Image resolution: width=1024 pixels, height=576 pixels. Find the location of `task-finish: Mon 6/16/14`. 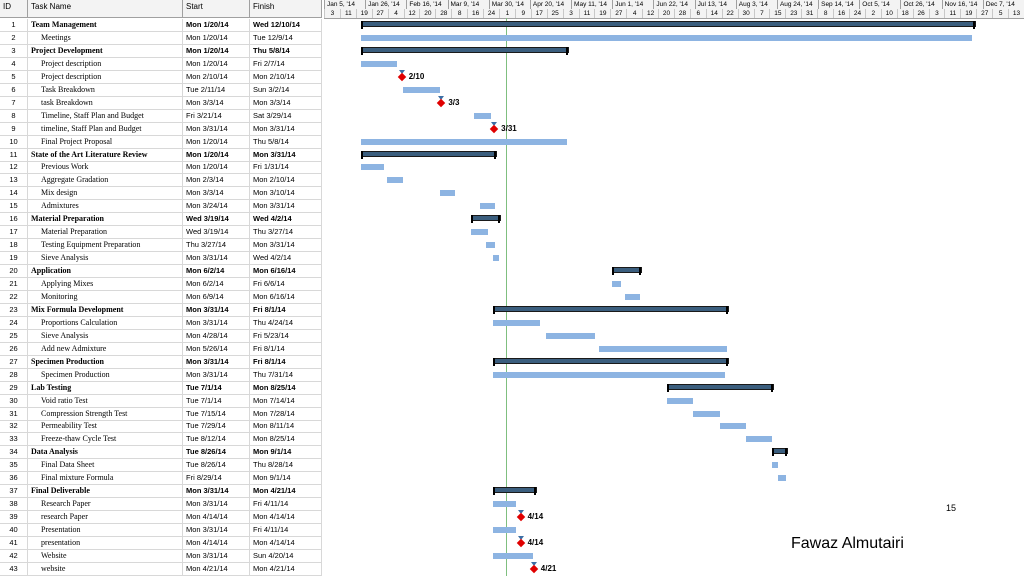

task-finish: Mon 6/16/14 is located at coordinates (286, 271).